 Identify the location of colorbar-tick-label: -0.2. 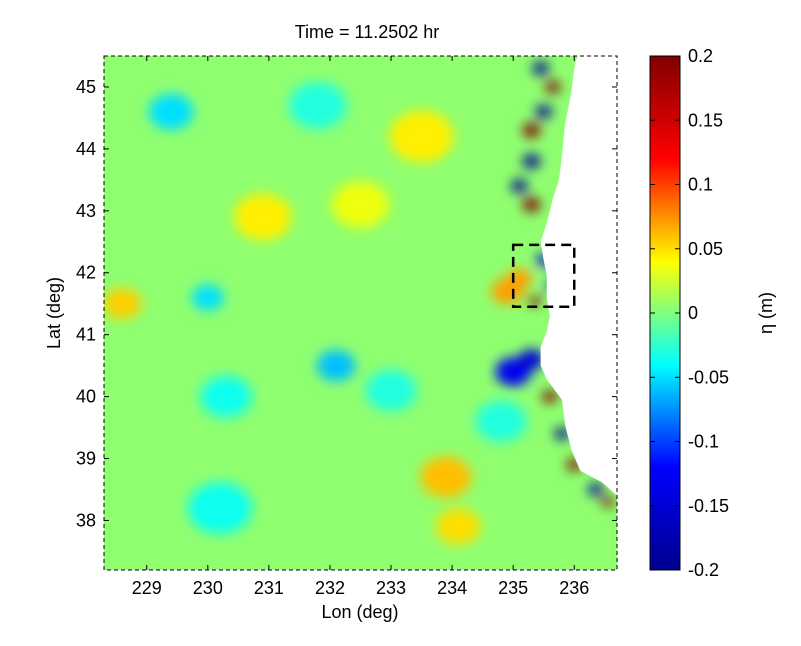
(703, 570).